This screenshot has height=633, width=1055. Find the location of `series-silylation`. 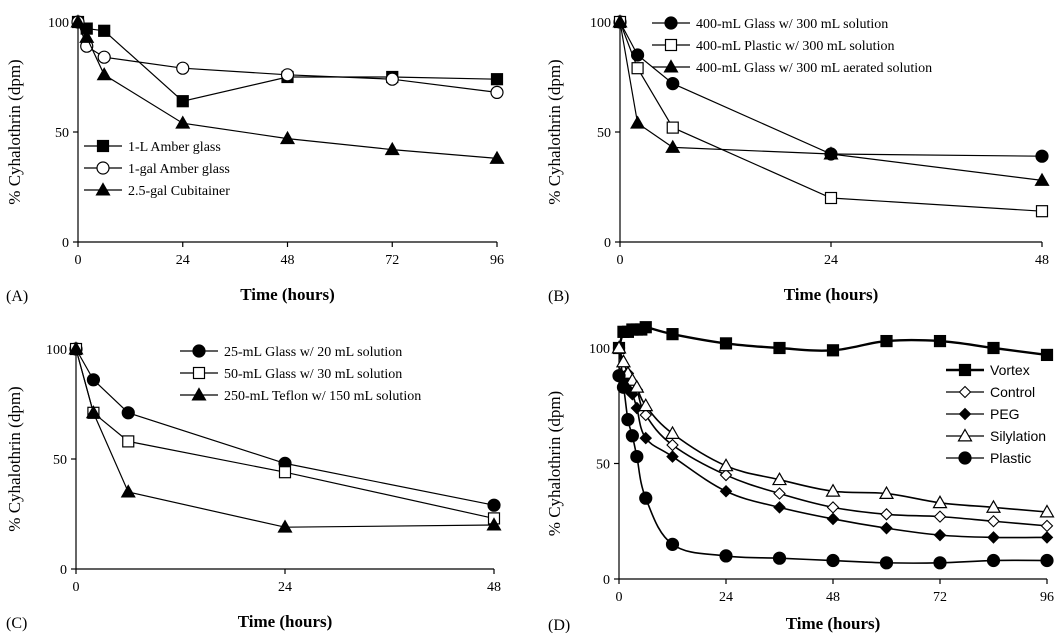

series-silylation is located at coordinates (833, 429).